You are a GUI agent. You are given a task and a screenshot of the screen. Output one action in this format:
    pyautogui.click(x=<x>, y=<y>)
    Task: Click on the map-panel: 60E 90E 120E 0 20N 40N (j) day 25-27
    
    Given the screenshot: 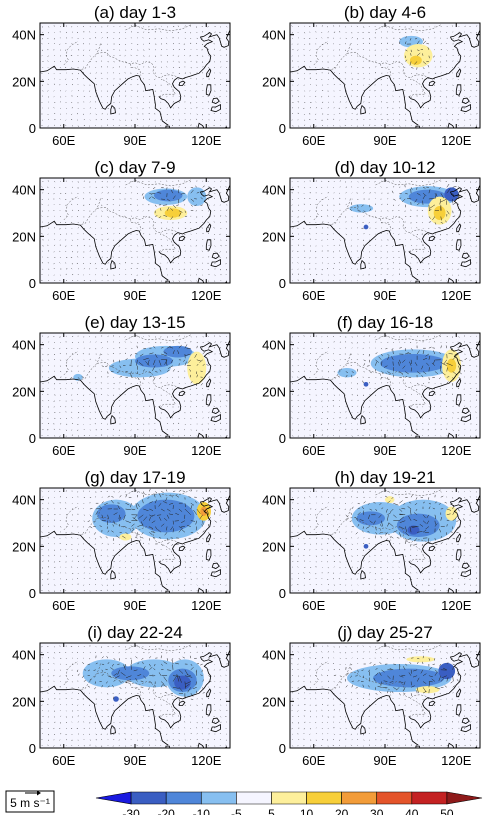 What is the action you would take?
    pyautogui.click(x=371, y=695)
    